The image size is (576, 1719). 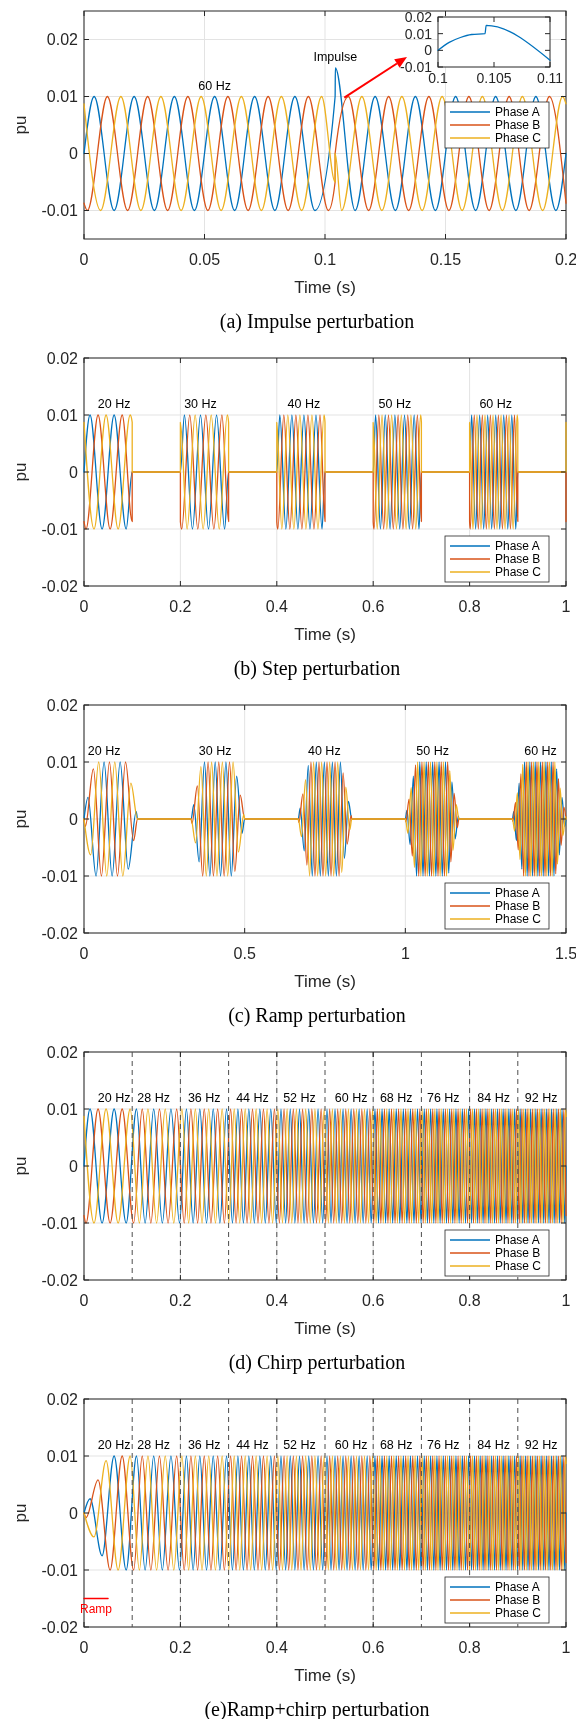 I want to click on text: (a) Impulse perturbation, so click(x=317, y=321).